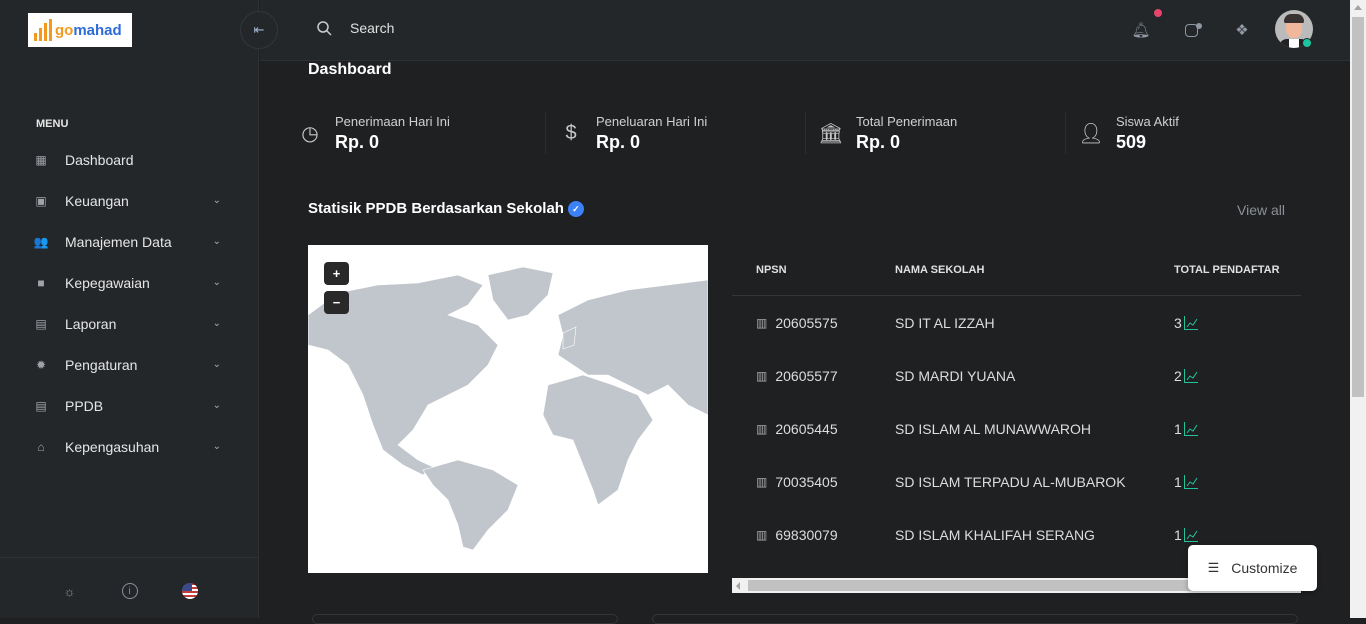  I want to click on table-row: ▥ 69830079 SD ISLAM KHALIFAH SERANG 1, so click(1016, 534).